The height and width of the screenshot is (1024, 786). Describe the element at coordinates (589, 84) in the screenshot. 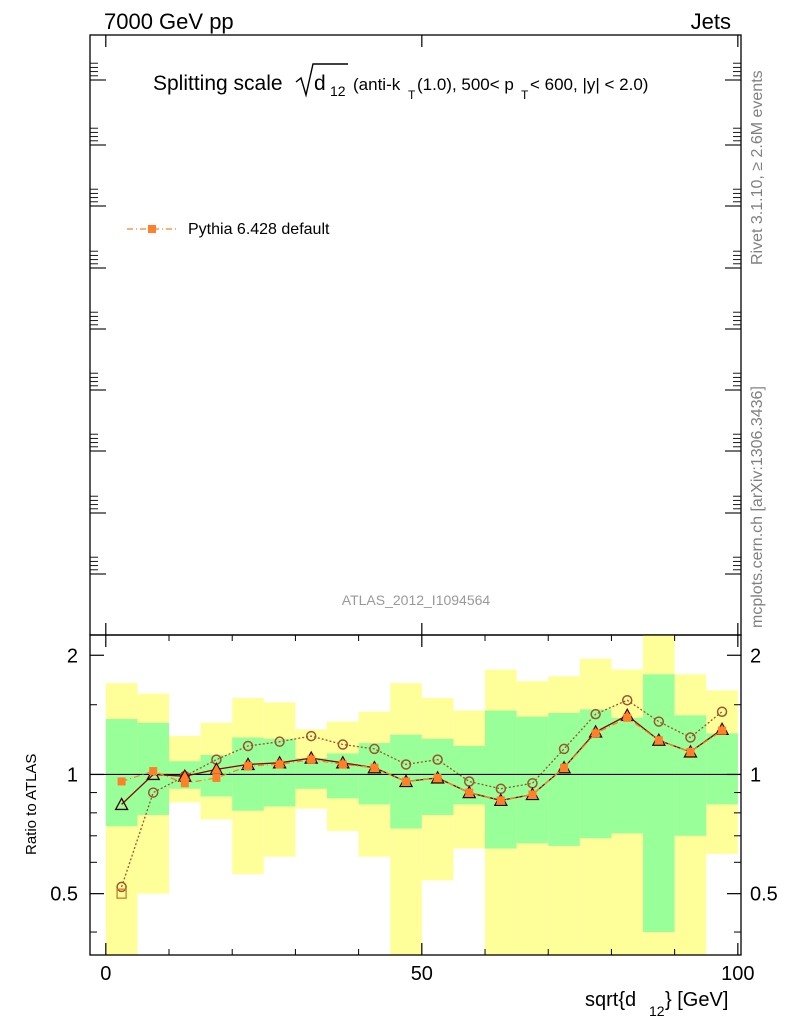

I see `title-rest-3: < 600, |y| < 2.0)` at that location.